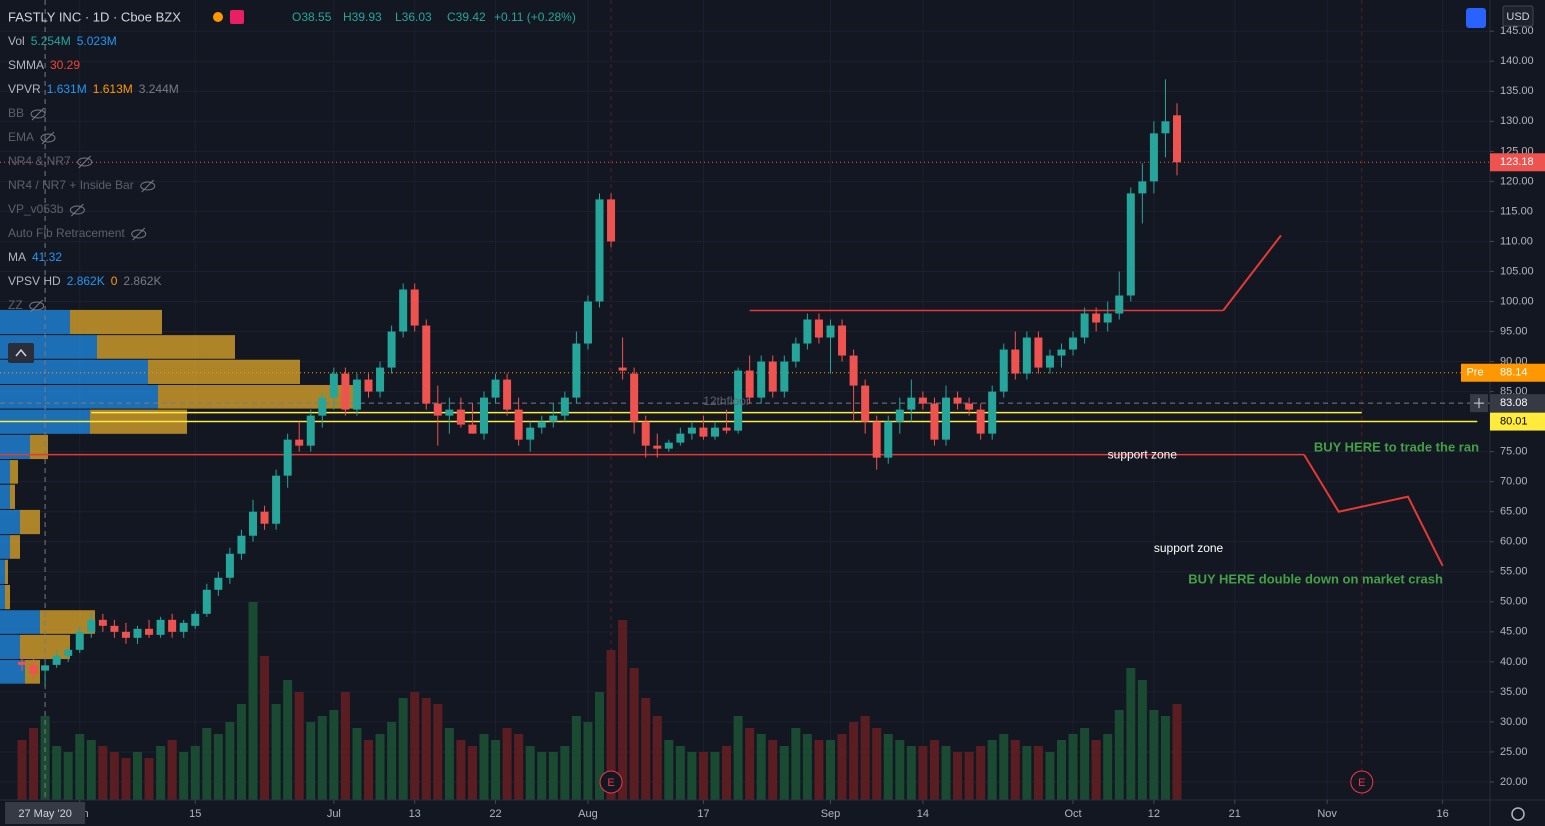  What do you see at coordinates (17, 257) in the screenshot?
I see `indicator-name: MA` at bounding box center [17, 257].